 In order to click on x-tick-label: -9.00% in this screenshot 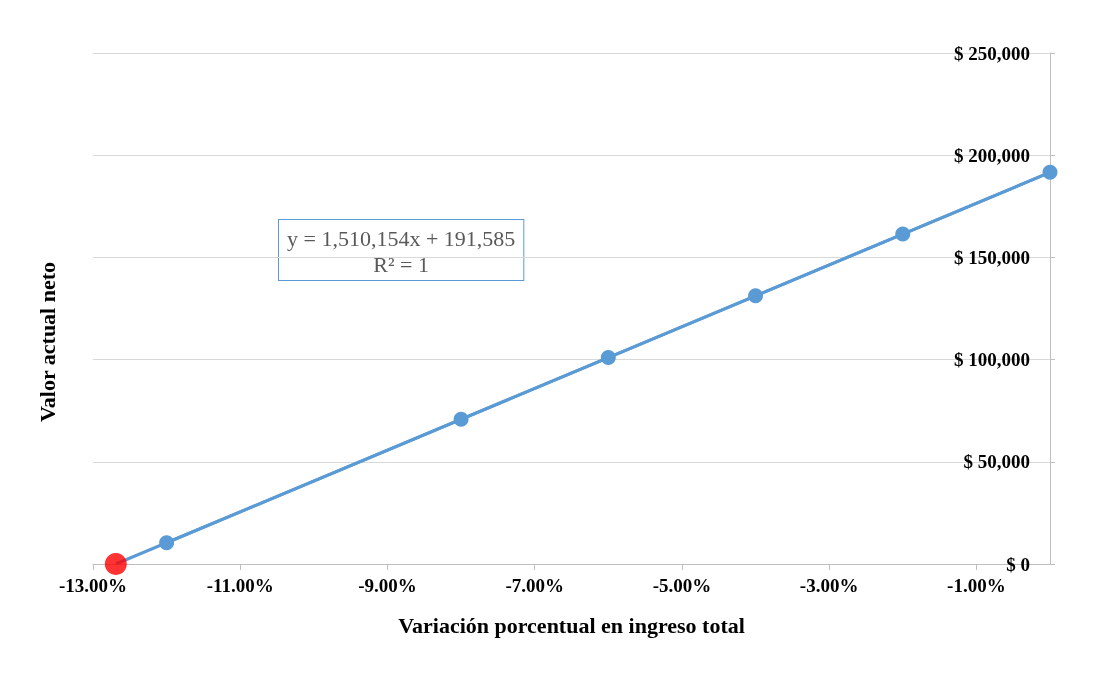, I will do `click(387, 585)`.